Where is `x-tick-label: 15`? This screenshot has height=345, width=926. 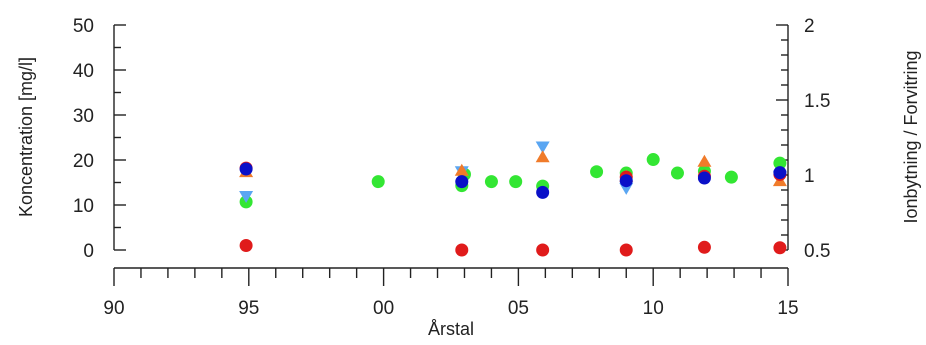 x-tick-label: 15 is located at coordinates (787, 308).